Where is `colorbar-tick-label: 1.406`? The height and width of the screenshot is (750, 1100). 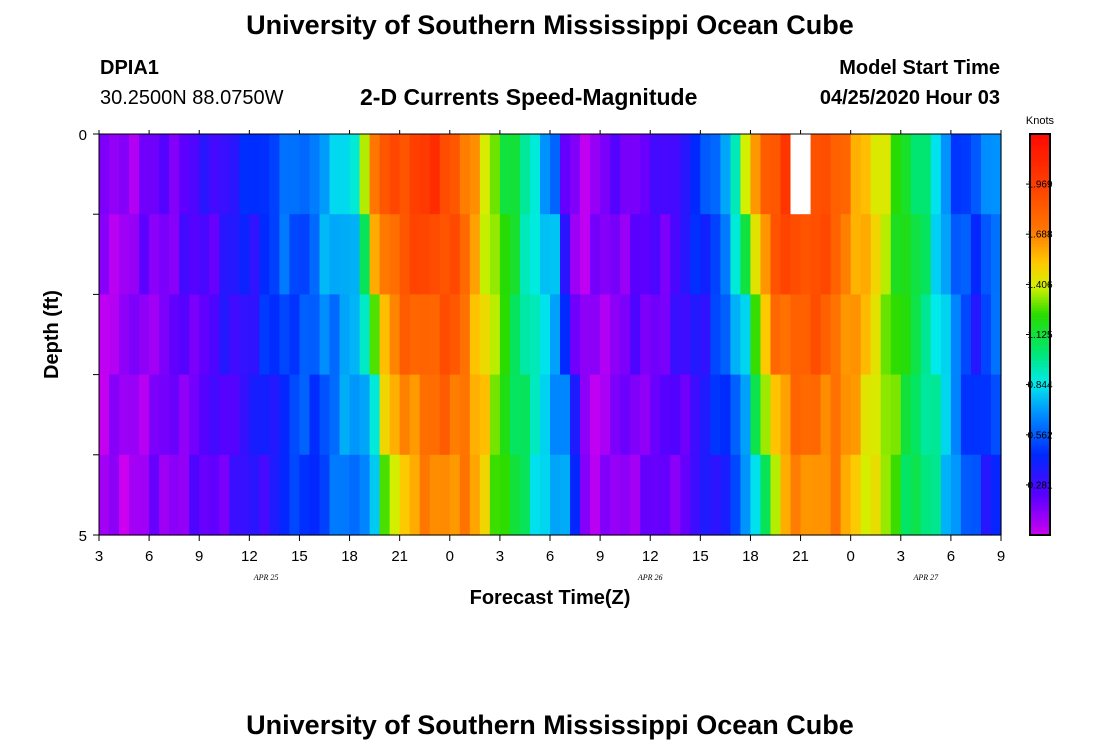 colorbar-tick-label: 1.406 is located at coordinates (1039, 285).